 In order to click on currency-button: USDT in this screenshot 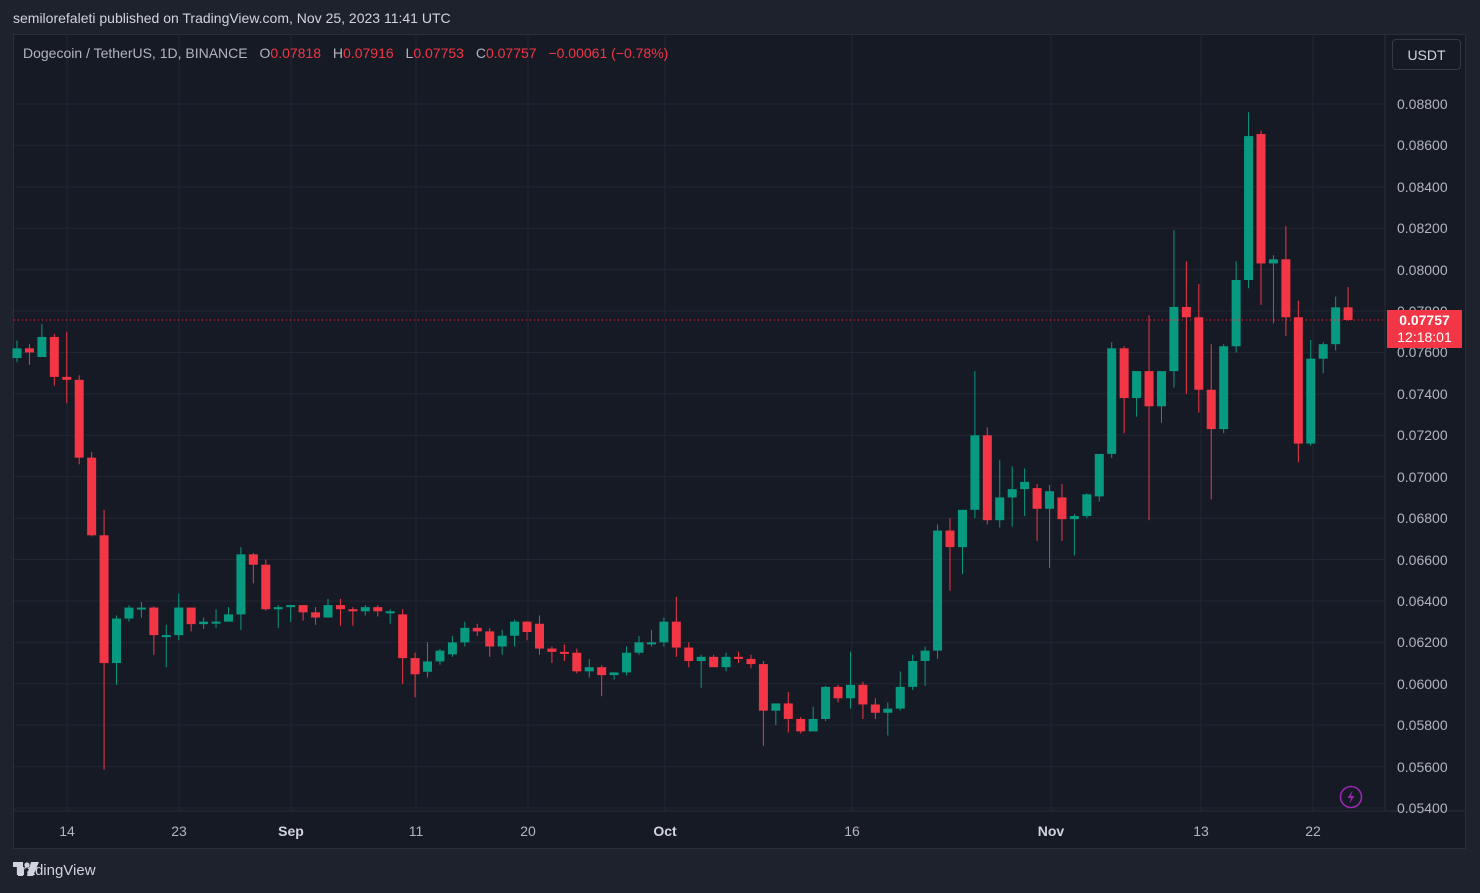, I will do `click(1426, 54)`.